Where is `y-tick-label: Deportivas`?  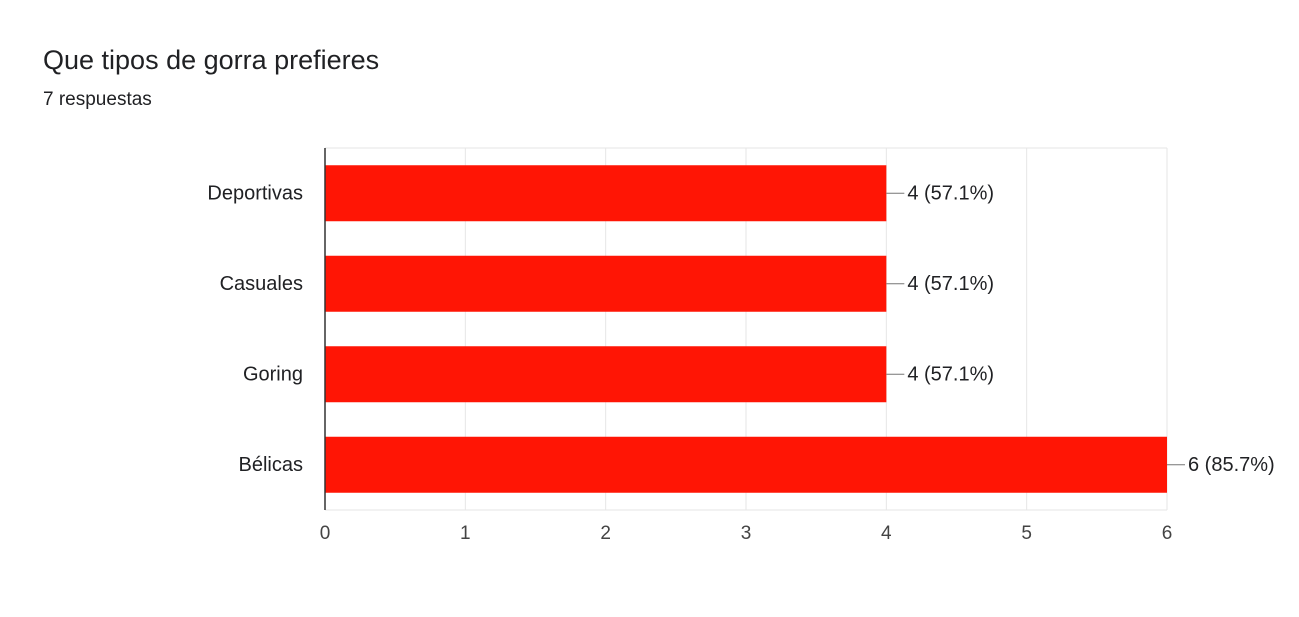
y-tick-label: Deportivas is located at coordinates (255, 194).